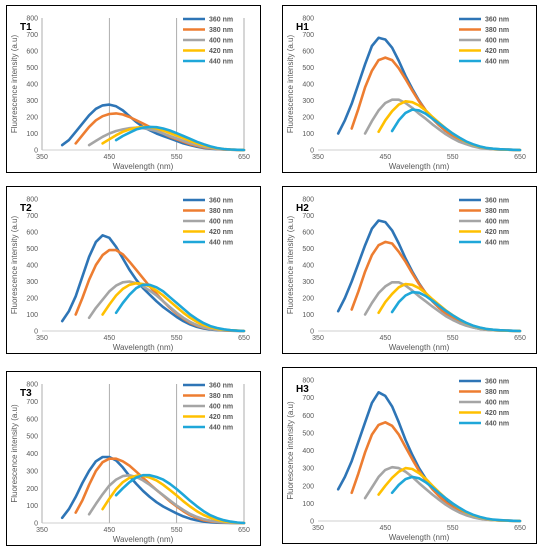 This screenshot has width=543, height=550. What do you see at coordinates (26, 208) in the screenshot?
I see `panel-title: T2` at bounding box center [26, 208].